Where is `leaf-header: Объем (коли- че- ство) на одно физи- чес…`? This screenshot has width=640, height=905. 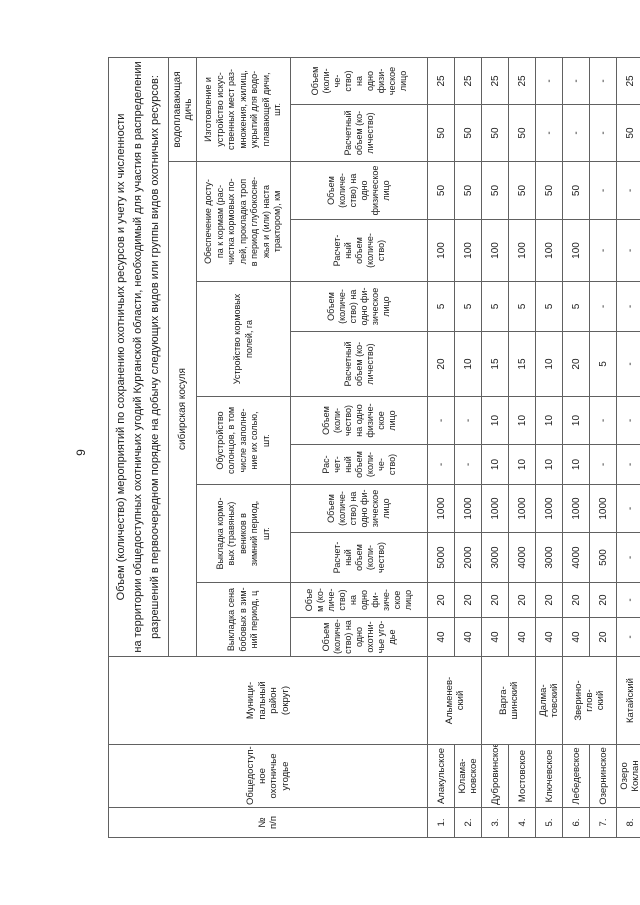 leaf-header: Объем (коли- че- ство) на одно физи- чес… is located at coordinates (359, 81).